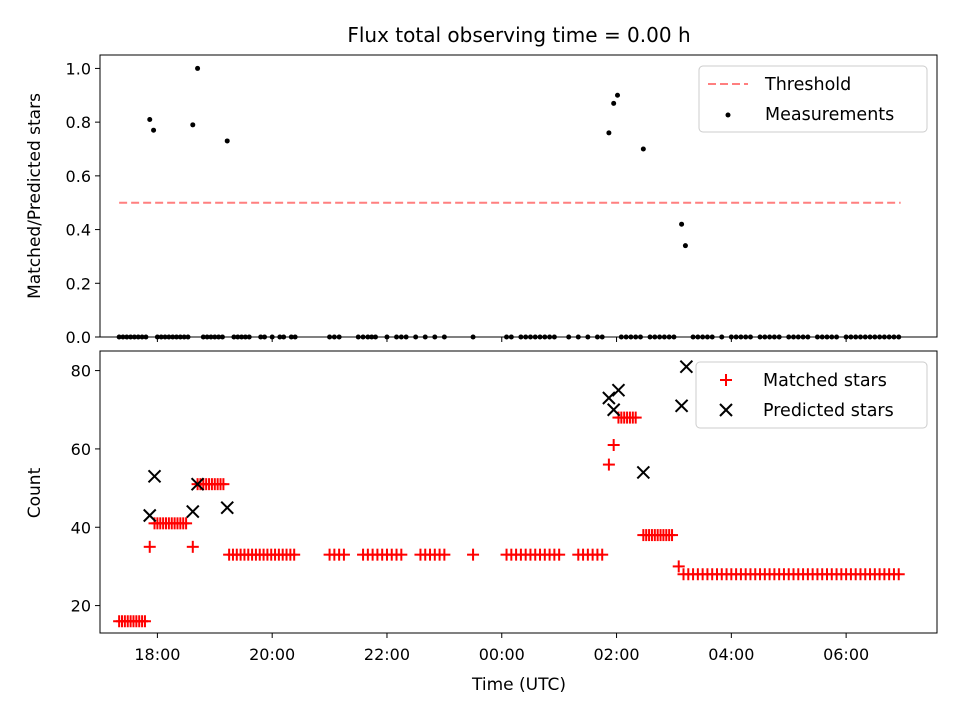 This screenshot has height=720, width=960. I want to click on ratio-y-tick-label: 0.2, so click(78, 283).